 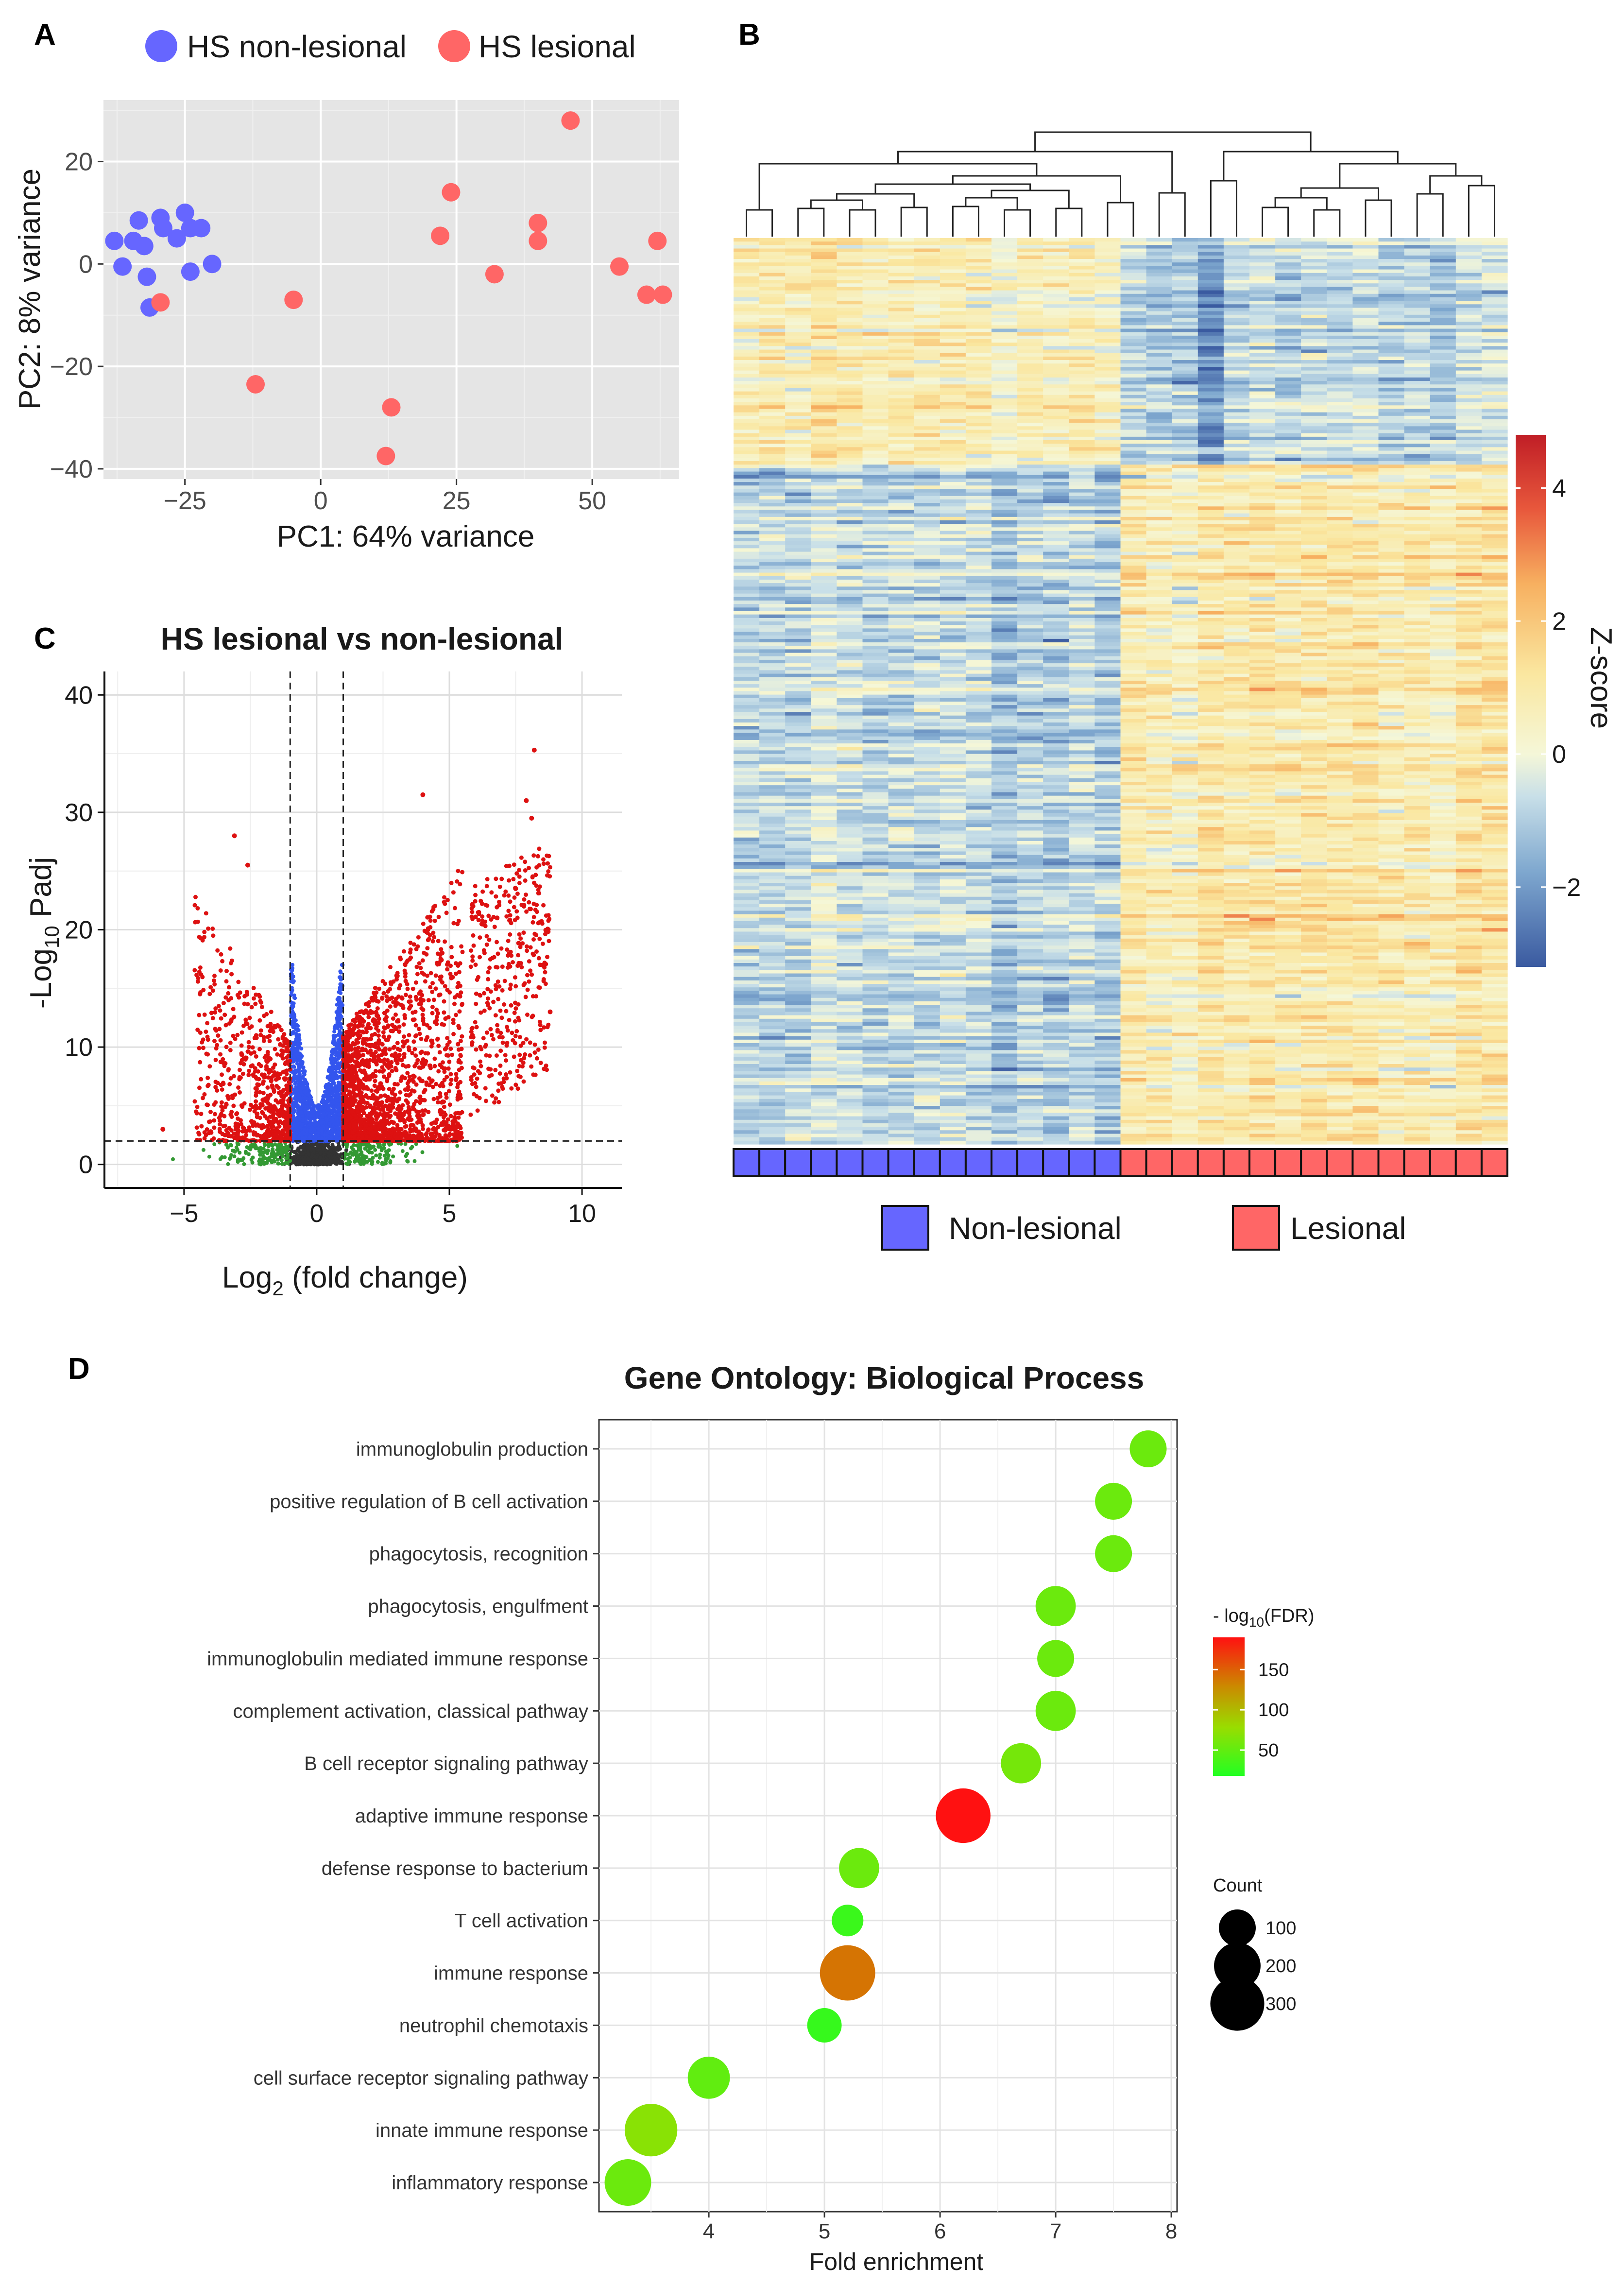 I want to click on pca-point, so click(x=114, y=240).